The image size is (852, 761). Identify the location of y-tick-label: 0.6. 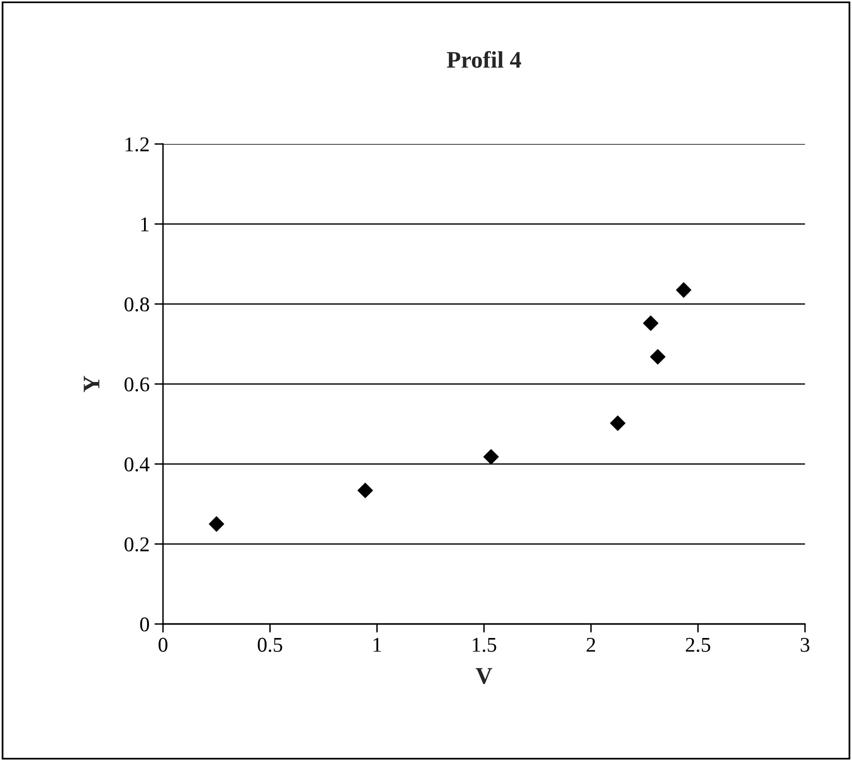
(137, 384).